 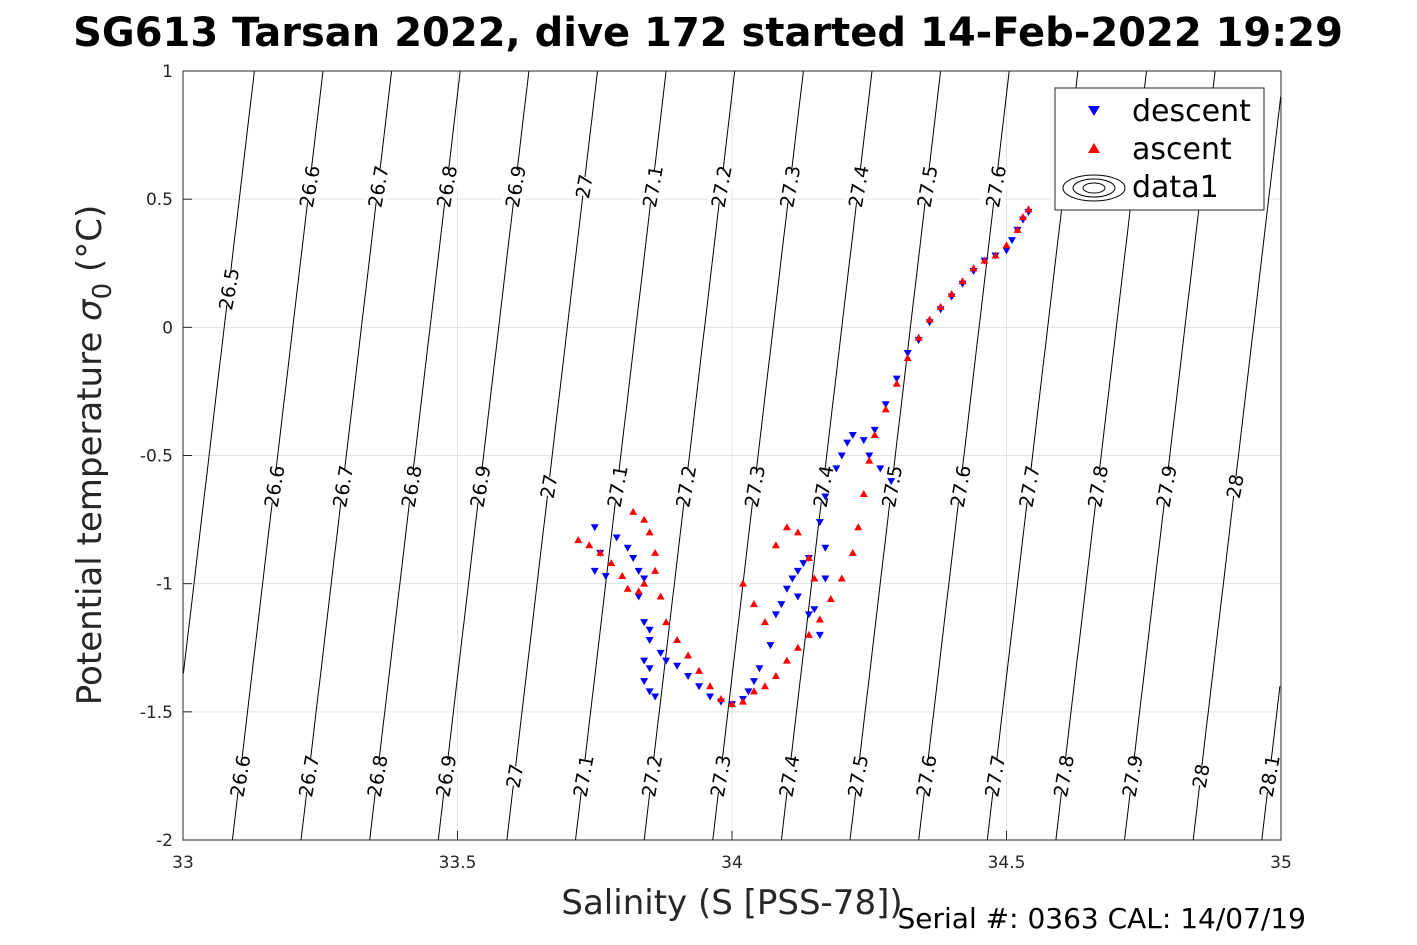 I want to click on x-tick-label: 34.5, so click(x=1007, y=863).